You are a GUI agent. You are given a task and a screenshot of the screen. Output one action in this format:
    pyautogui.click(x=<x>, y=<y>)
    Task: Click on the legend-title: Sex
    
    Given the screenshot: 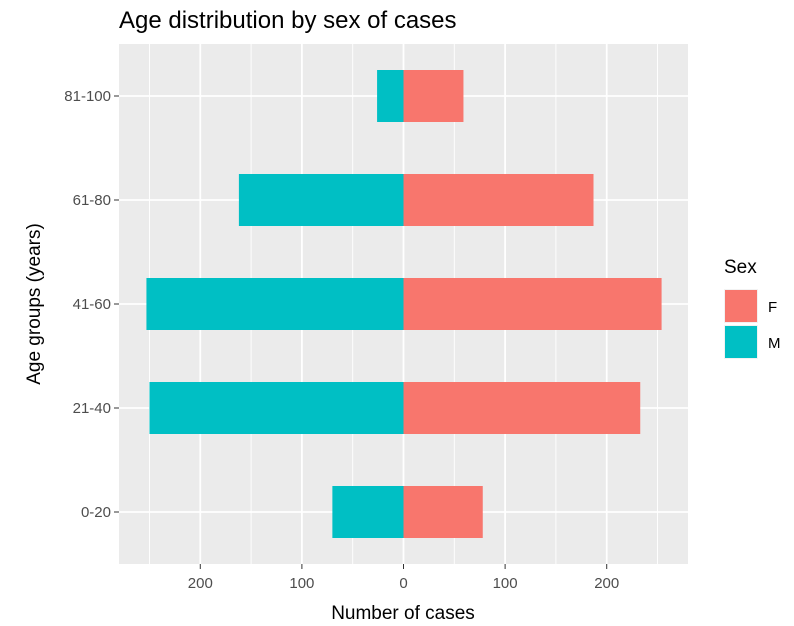 What is the action you would take?
    pyautogui.click(x=740, y=267)
    